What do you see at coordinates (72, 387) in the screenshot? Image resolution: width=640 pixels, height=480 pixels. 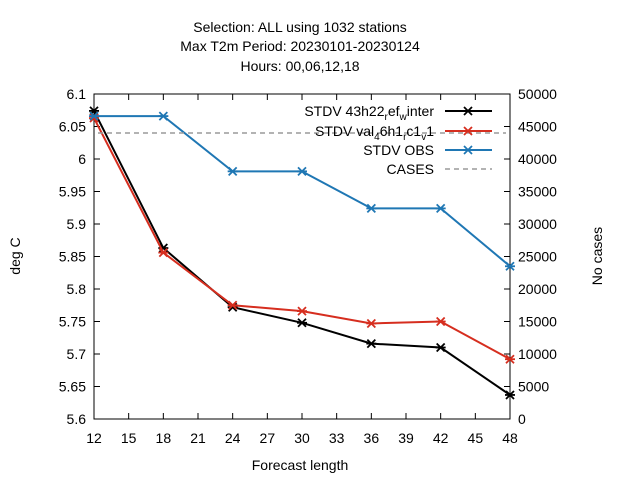 I see `y-tick-label: 5.65` at bounding box center [72, 387].